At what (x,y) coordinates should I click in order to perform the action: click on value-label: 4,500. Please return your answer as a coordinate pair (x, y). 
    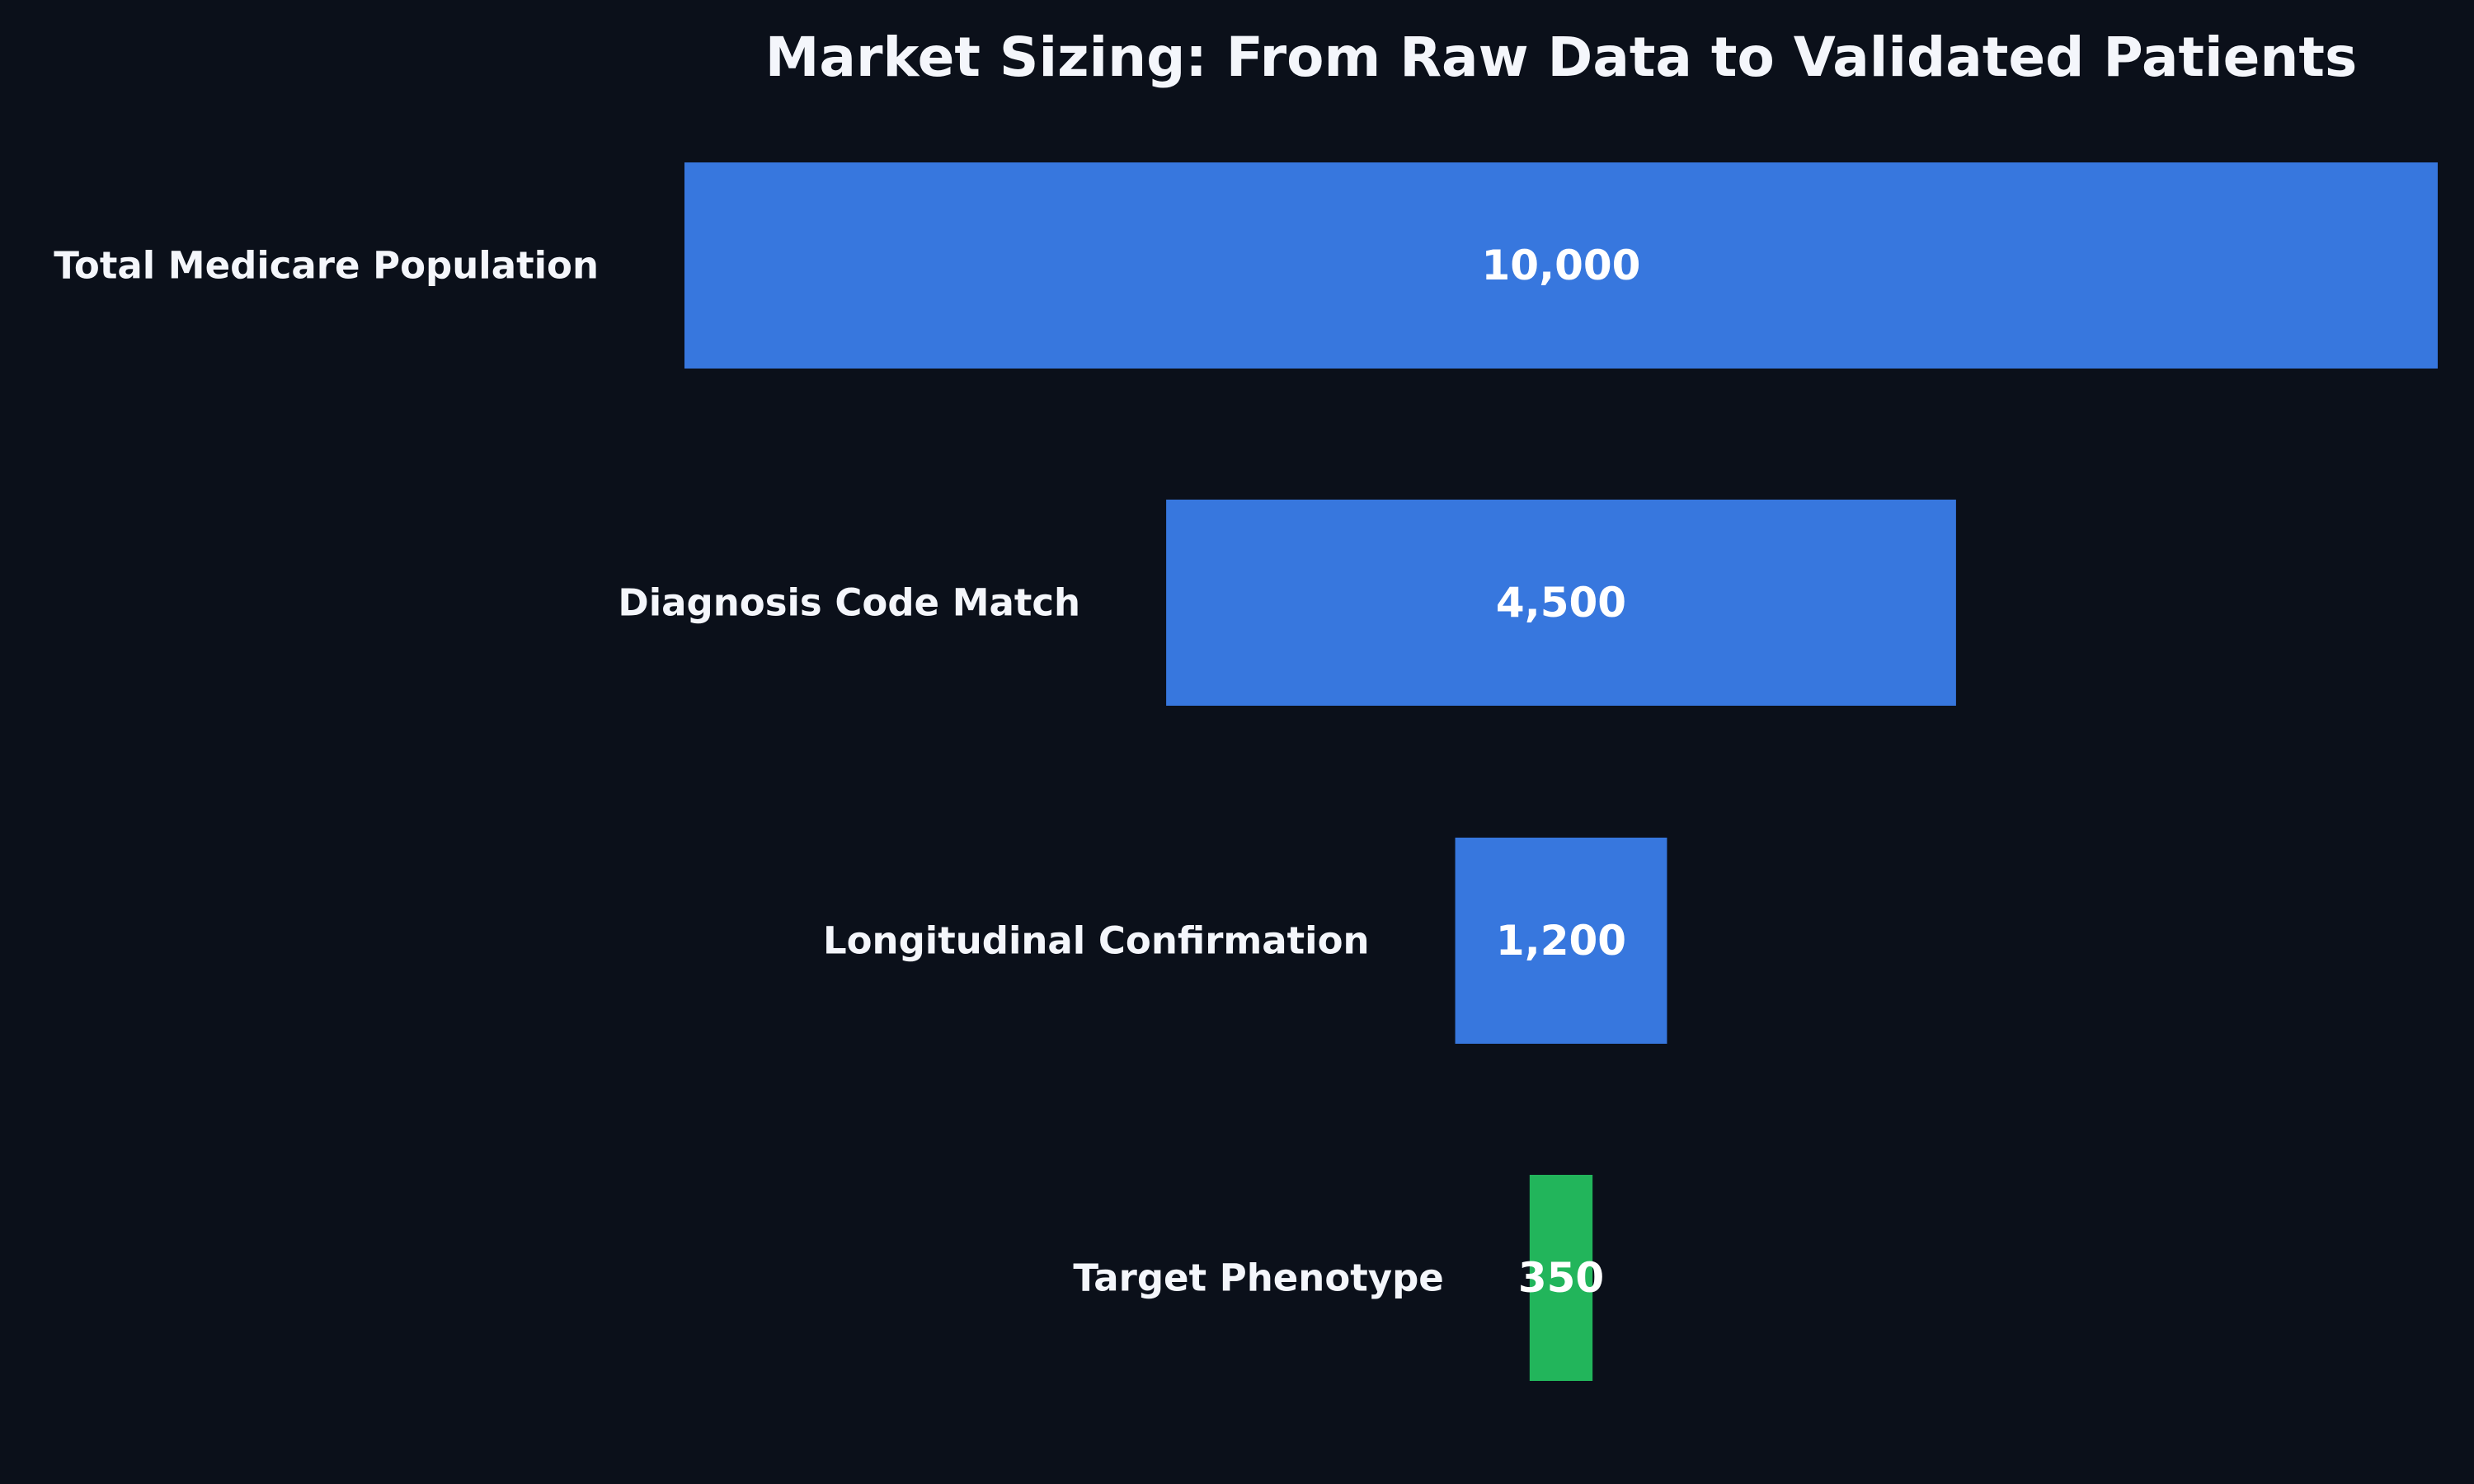
    Looking at the image, I should click on (1561, 603).